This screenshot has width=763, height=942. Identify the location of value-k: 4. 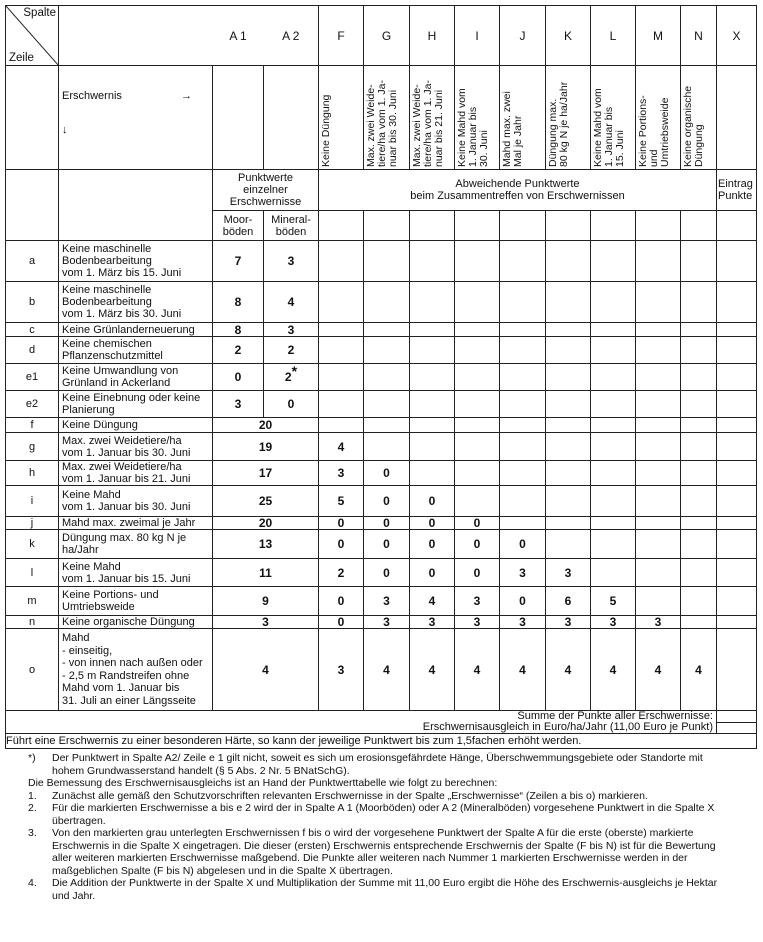
(568, 669).